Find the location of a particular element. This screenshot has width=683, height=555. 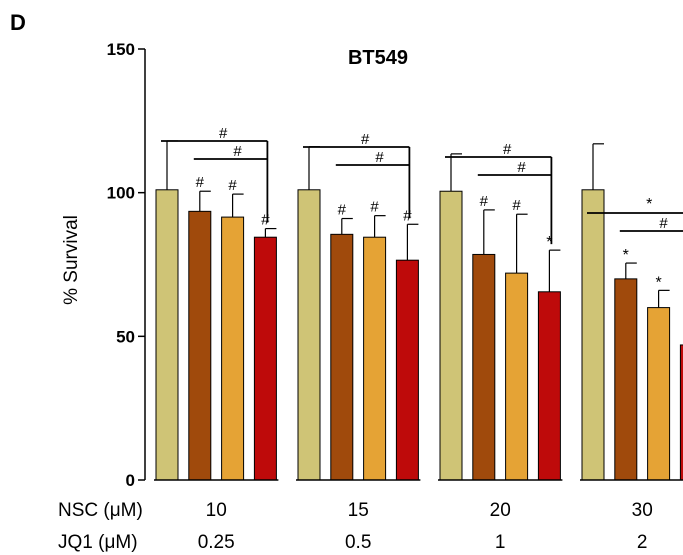

nsc-row-label: NSC (μM) is located at coordinates (100, 510).